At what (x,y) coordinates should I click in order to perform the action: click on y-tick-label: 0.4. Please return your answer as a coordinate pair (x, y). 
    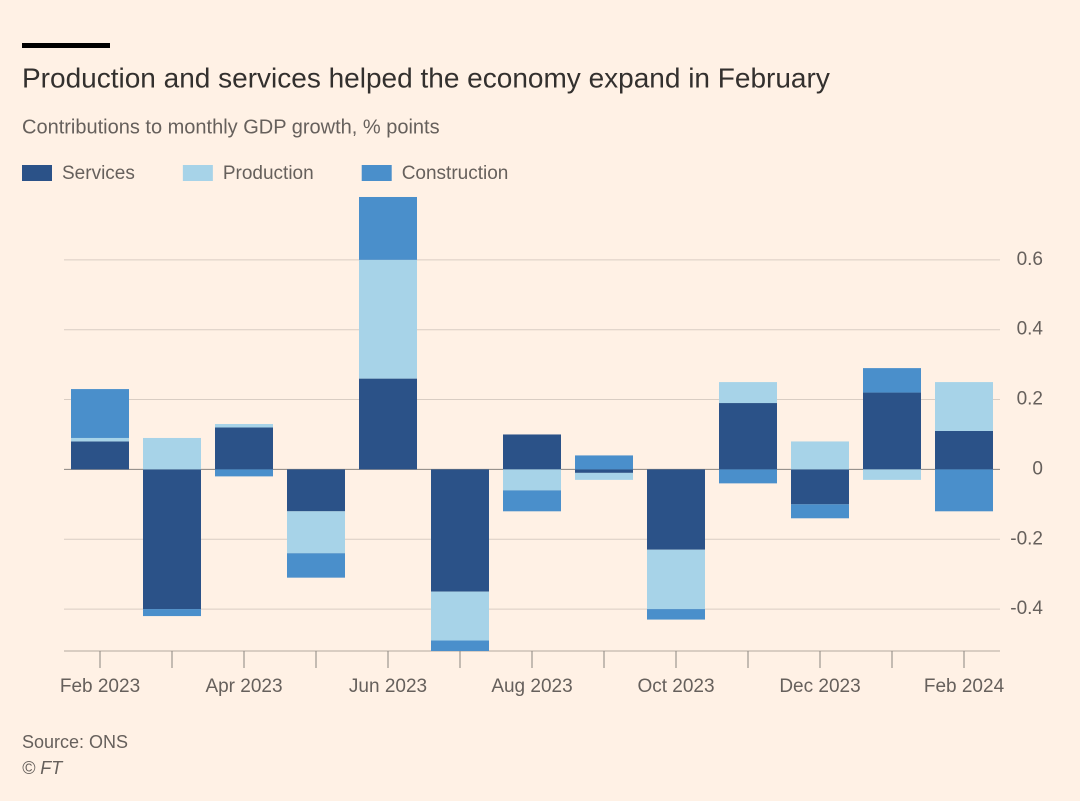
    Looking at the image, I should click on (1030, 329).